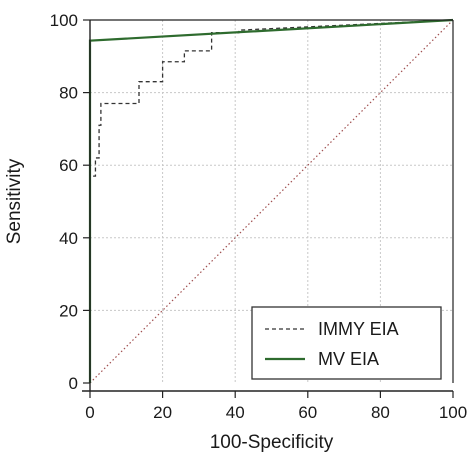 Image resolution: width=474 pixels, height=467 pixels. I want to click on x-tick-label: 80, so click(380, 412).